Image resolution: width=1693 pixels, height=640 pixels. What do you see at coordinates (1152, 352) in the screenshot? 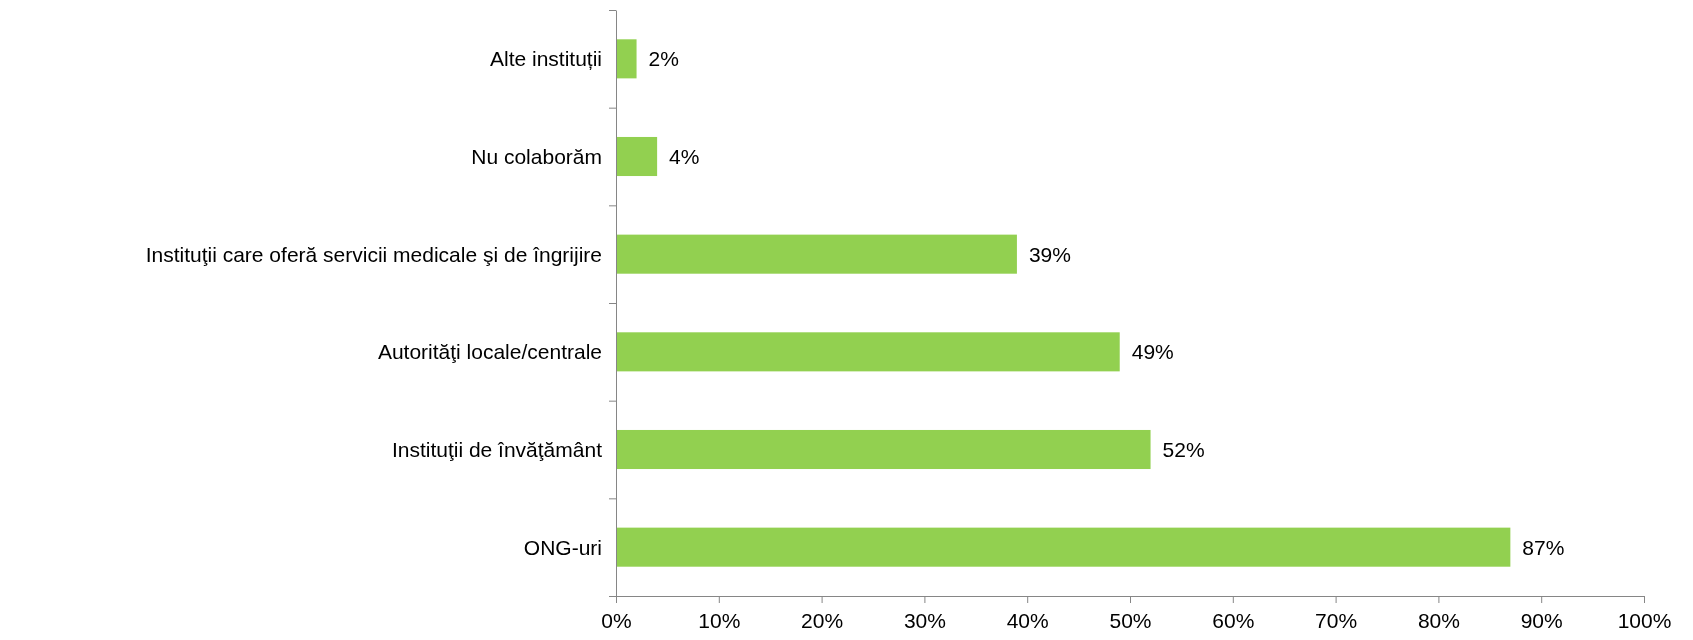
I see `data-label: 49%` at bounding box center [1152, 352].